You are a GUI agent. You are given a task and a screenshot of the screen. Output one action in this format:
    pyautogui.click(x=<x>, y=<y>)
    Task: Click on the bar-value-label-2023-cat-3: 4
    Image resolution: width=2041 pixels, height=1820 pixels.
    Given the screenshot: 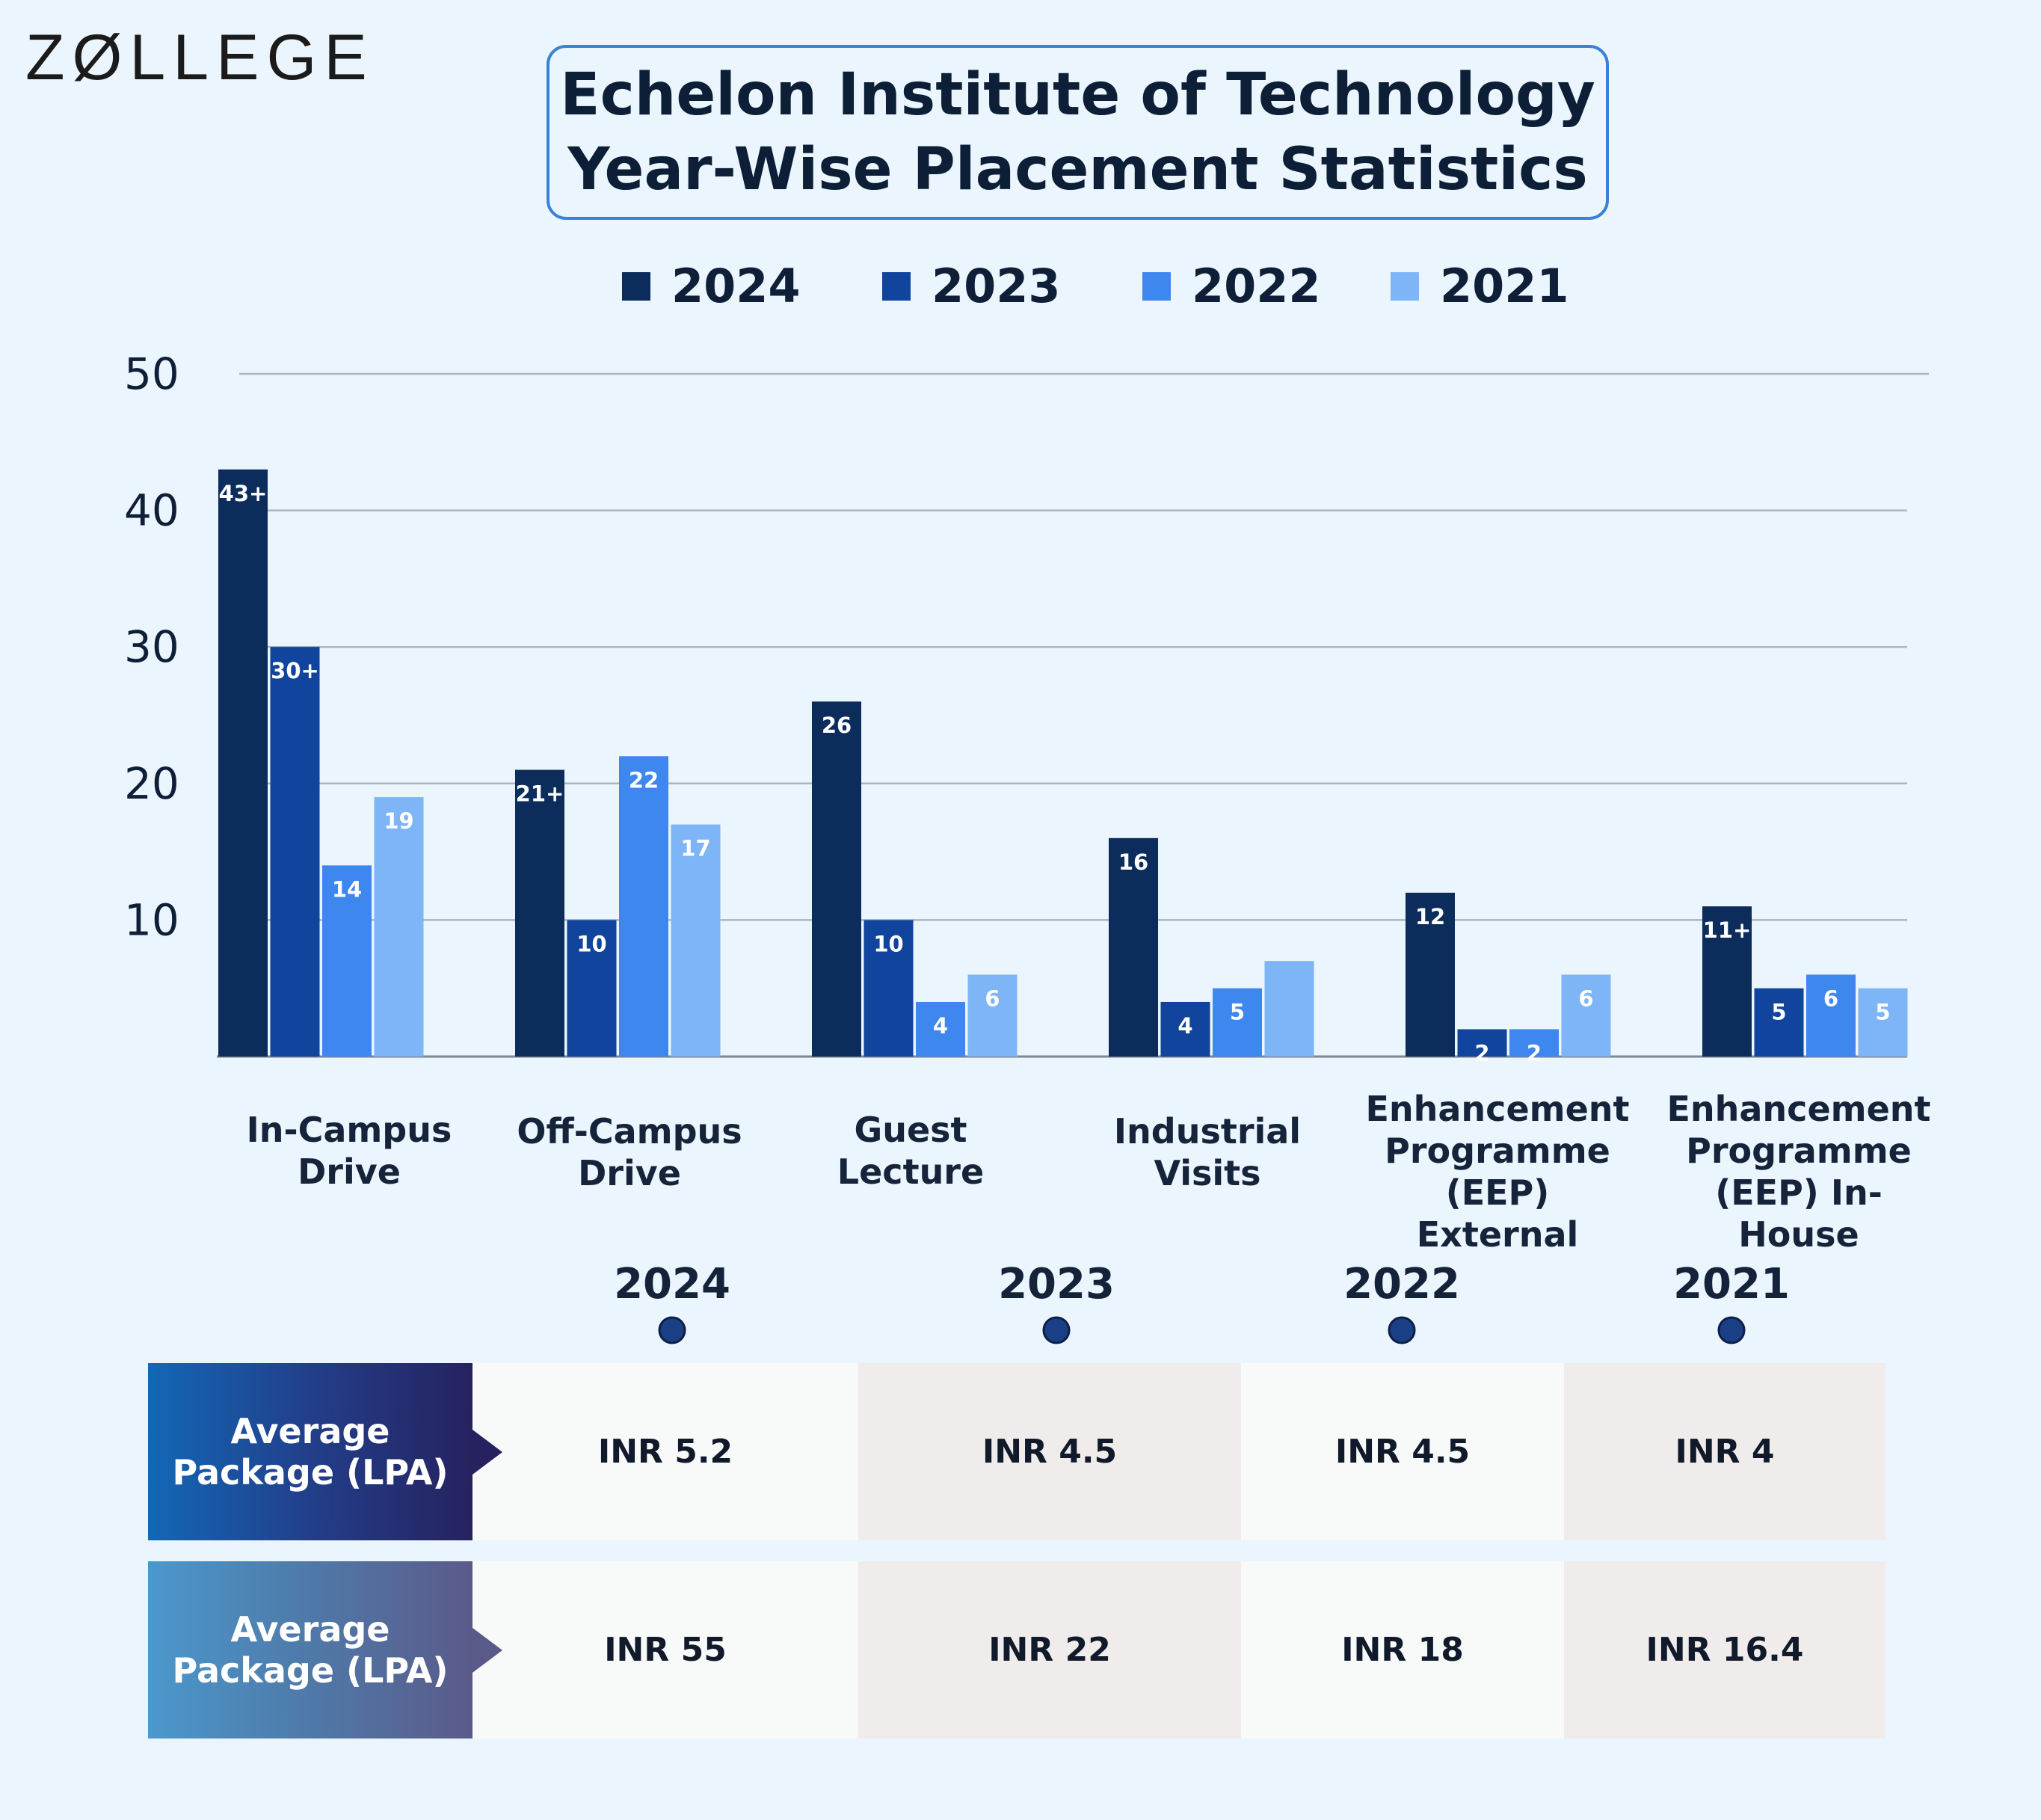 What is the action you would take?
    pyautogui.click(x=1185, y=1026)
    